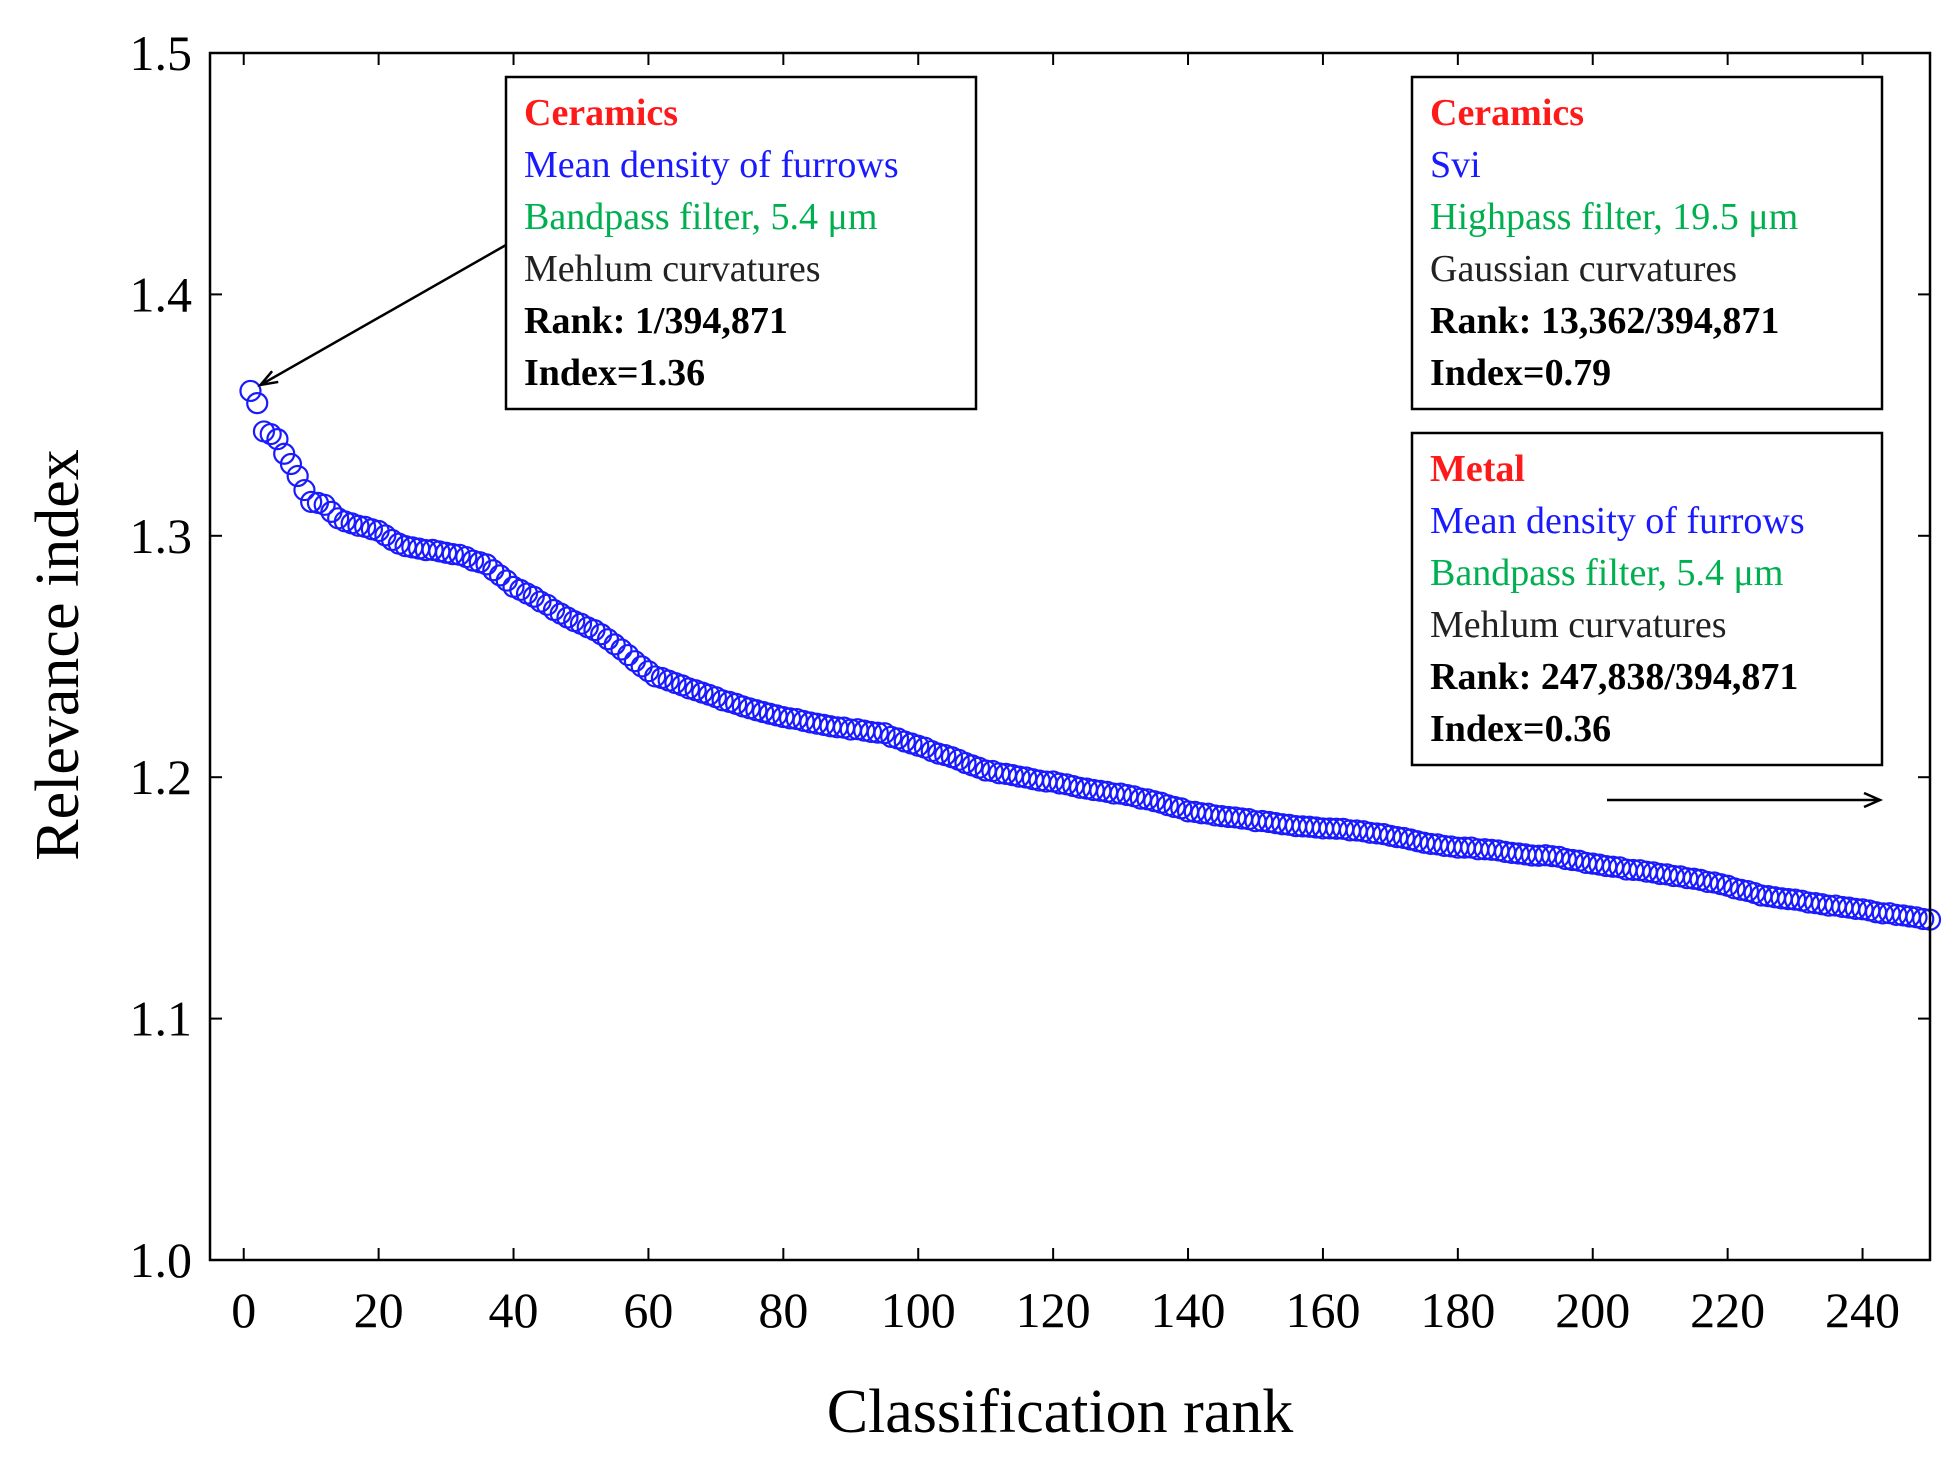  Describe the element at coordinates (161, 53) in the screenshot. I see `y-tick-label: 1.5` at that location.